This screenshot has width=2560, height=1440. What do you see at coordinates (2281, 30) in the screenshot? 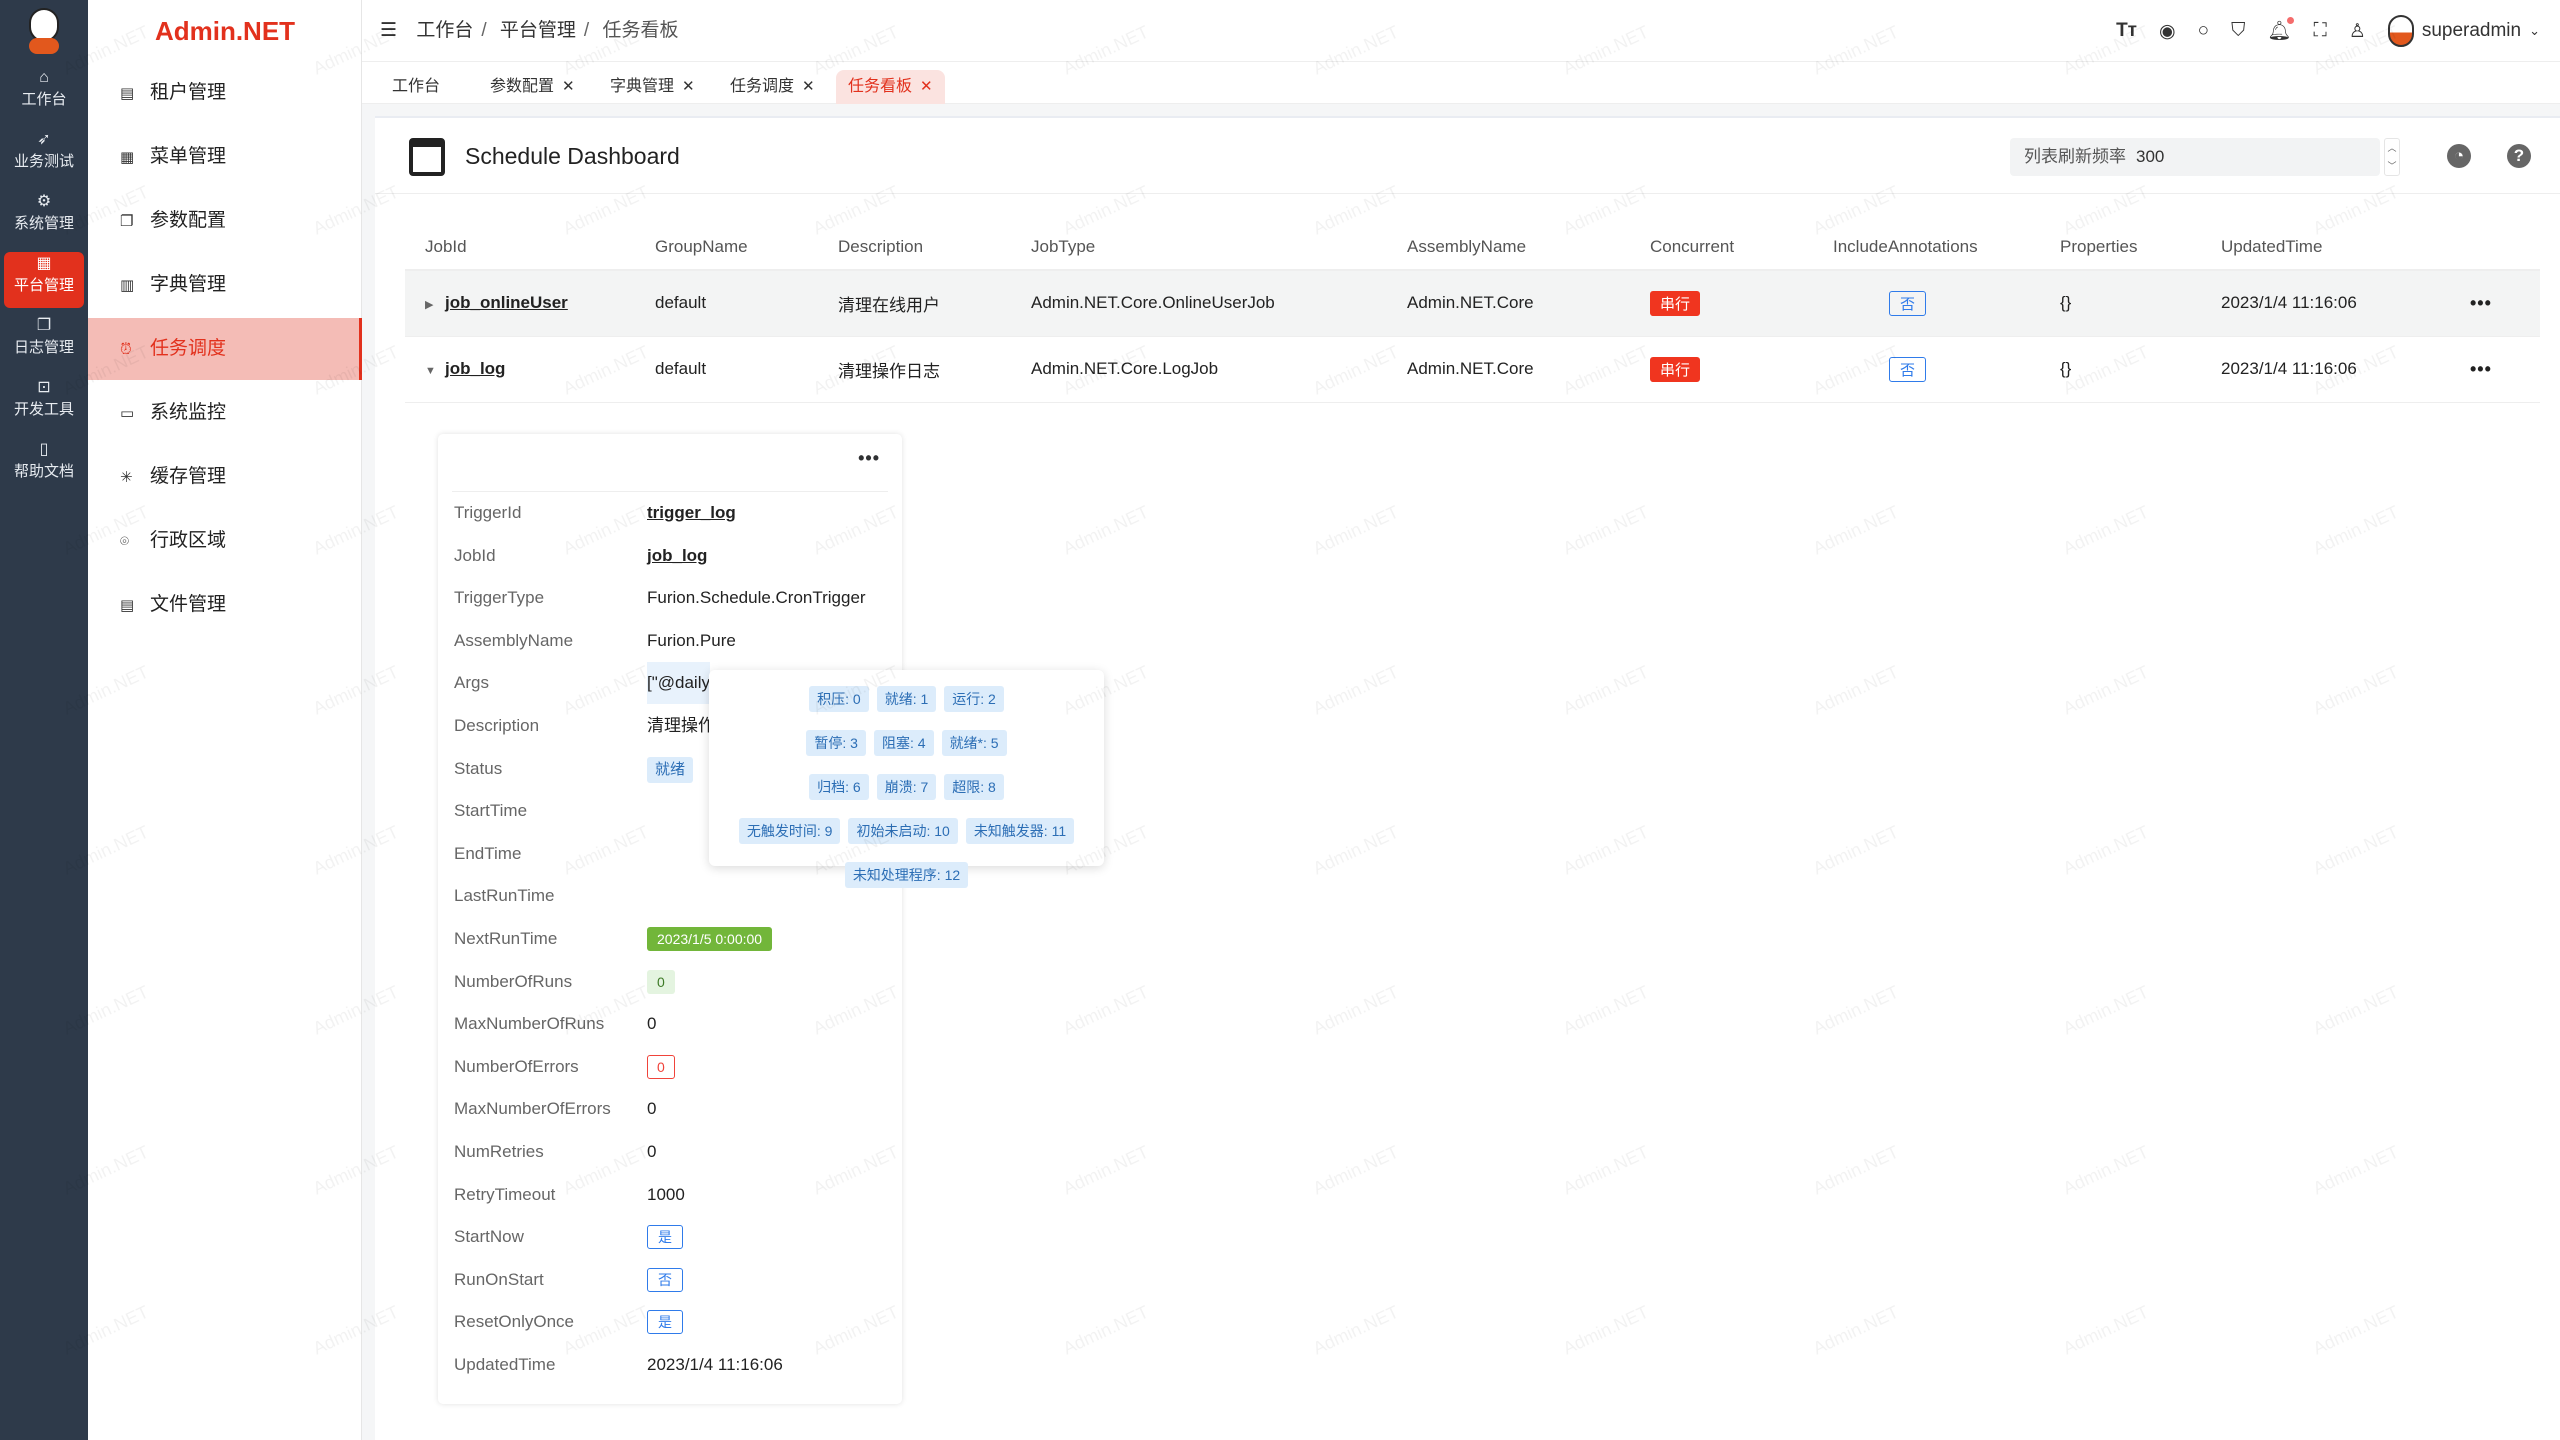
I see `bell-icon: 🔔︎` at bounding box center [2281, 30].